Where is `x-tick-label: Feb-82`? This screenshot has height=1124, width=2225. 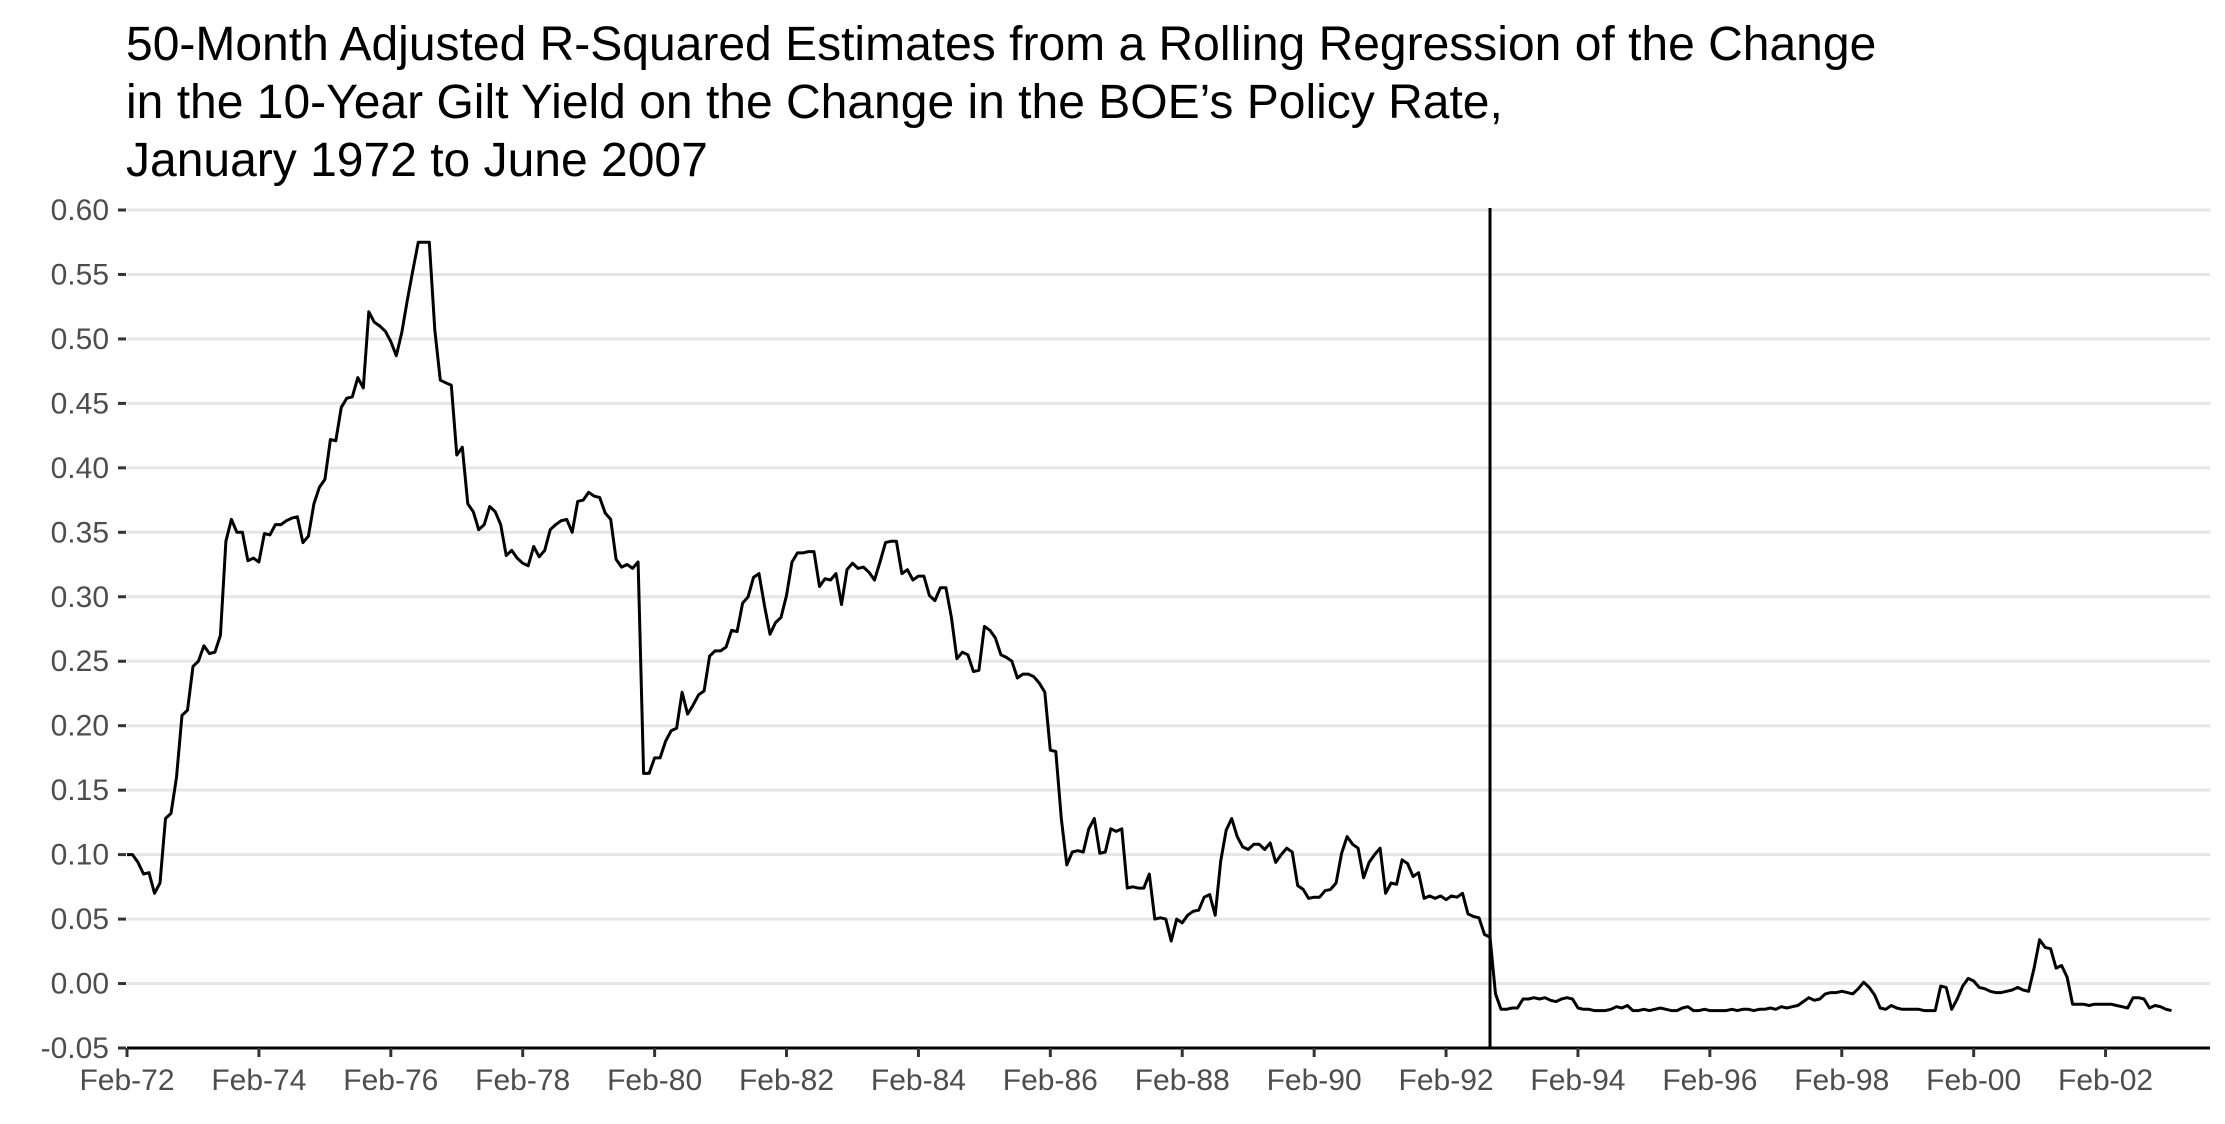 x-tick-label: Feb-82 is located at coordinates (786, 1080).